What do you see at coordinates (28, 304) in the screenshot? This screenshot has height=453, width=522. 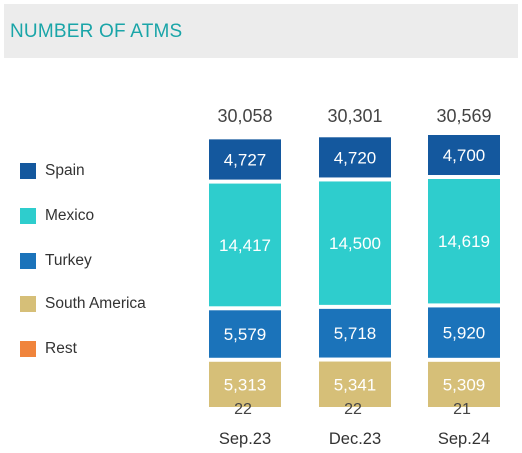 I see `legend-swatch-south-america` at bounding box center [28, 304].